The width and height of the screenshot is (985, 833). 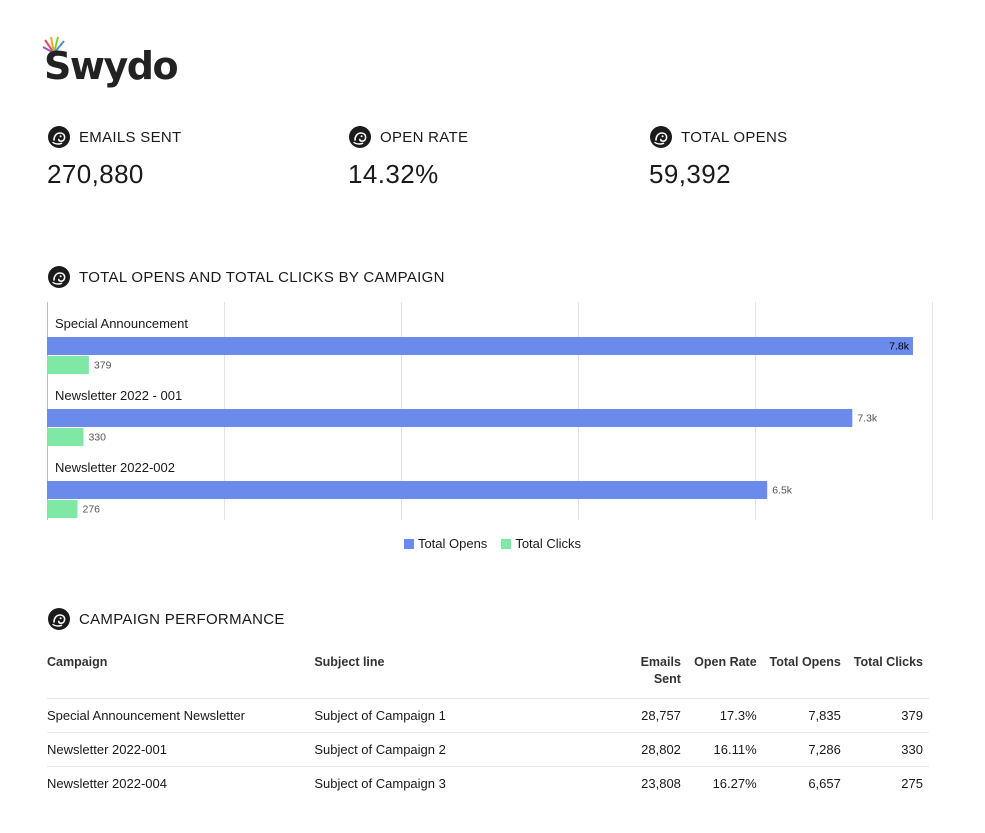 What do you see at coordinates (660, 670) in the screenshot?
I see `col-header-emails-sent: Emails Sent` at bounding box center [660, 670].